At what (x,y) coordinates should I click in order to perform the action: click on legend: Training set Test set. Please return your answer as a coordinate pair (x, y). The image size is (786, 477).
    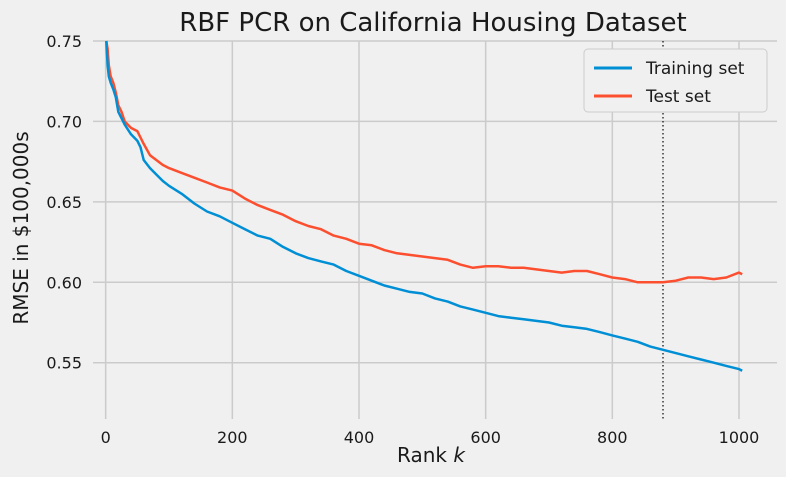
    Looking at the image, I should click on (675, 80).